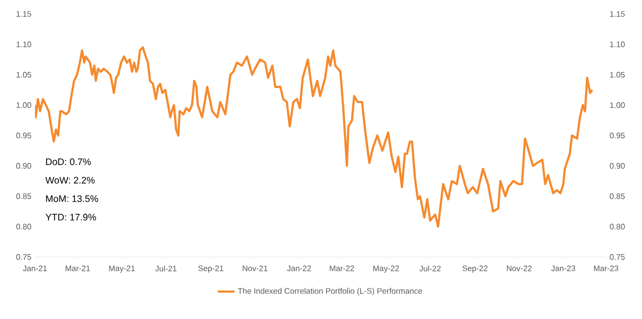  I want to click on annotation: DoD: 0.7%, so click(68, 162).